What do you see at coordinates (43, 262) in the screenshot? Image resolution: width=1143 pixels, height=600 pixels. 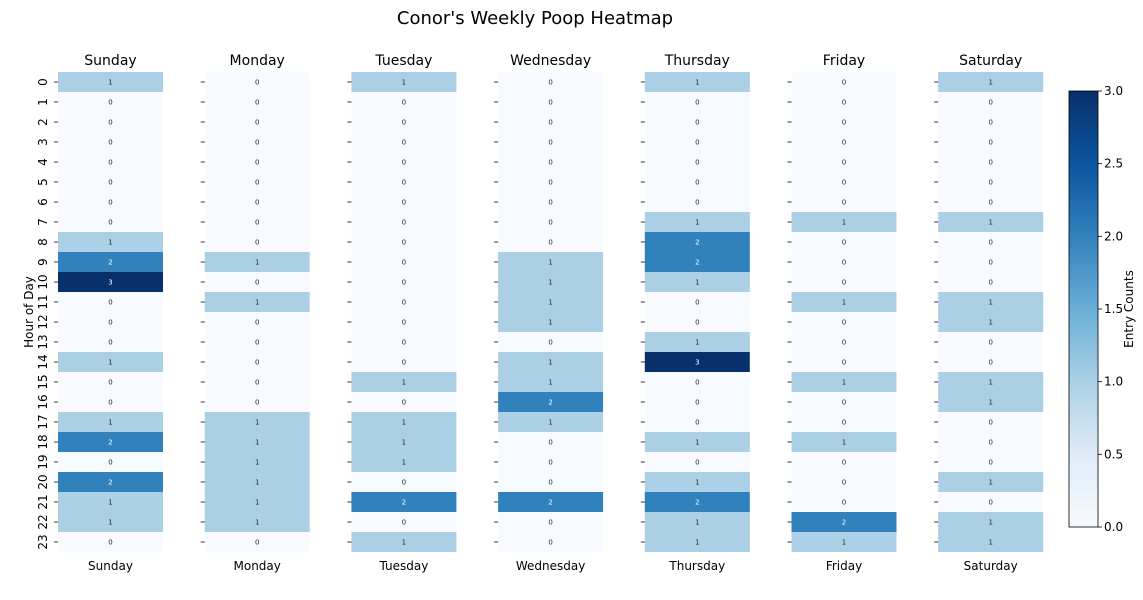 I see `hour-tick-label: 9` at bounding box center [43, 262].